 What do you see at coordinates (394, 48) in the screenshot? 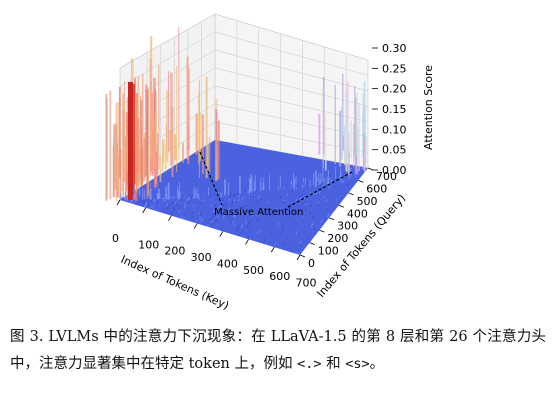
I see `z-tick-label: 0.30` at bounding box center [394, 48].